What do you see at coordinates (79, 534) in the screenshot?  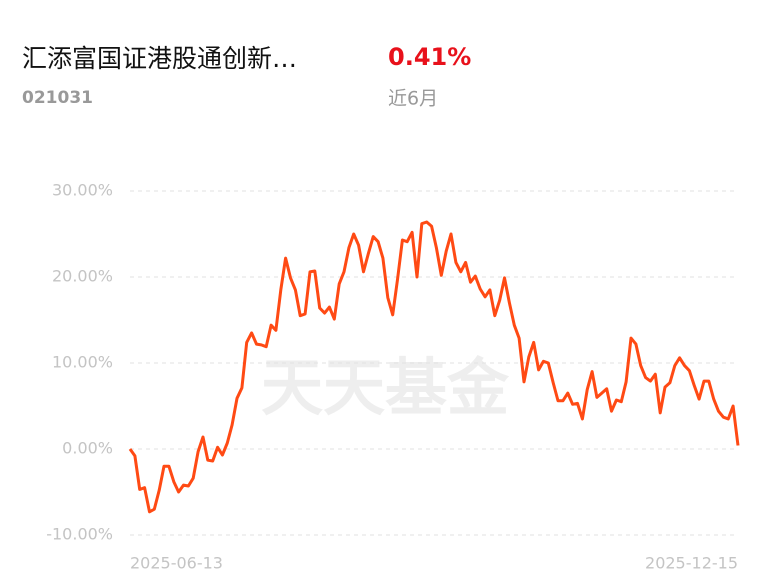 I see `y-tick-label: -10.00%` at bounding box center [79, 534].